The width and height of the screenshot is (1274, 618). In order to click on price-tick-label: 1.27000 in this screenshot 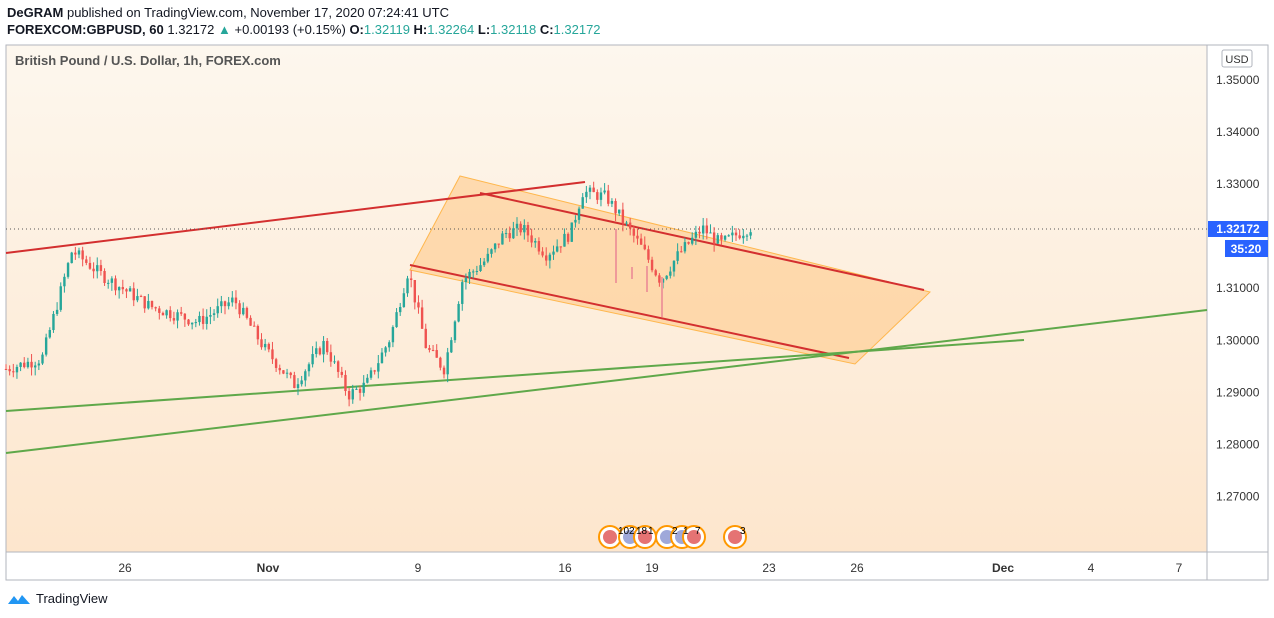, I will do `click(1238, 497)`.